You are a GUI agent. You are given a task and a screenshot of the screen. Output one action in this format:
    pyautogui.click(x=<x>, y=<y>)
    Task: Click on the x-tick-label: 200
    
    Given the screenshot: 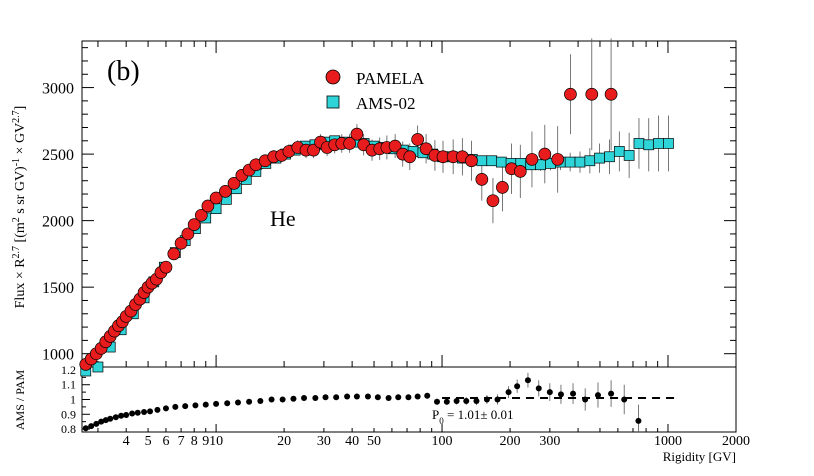 What is the action you would take?
    pyautogui.click(x=510, y=441)
    